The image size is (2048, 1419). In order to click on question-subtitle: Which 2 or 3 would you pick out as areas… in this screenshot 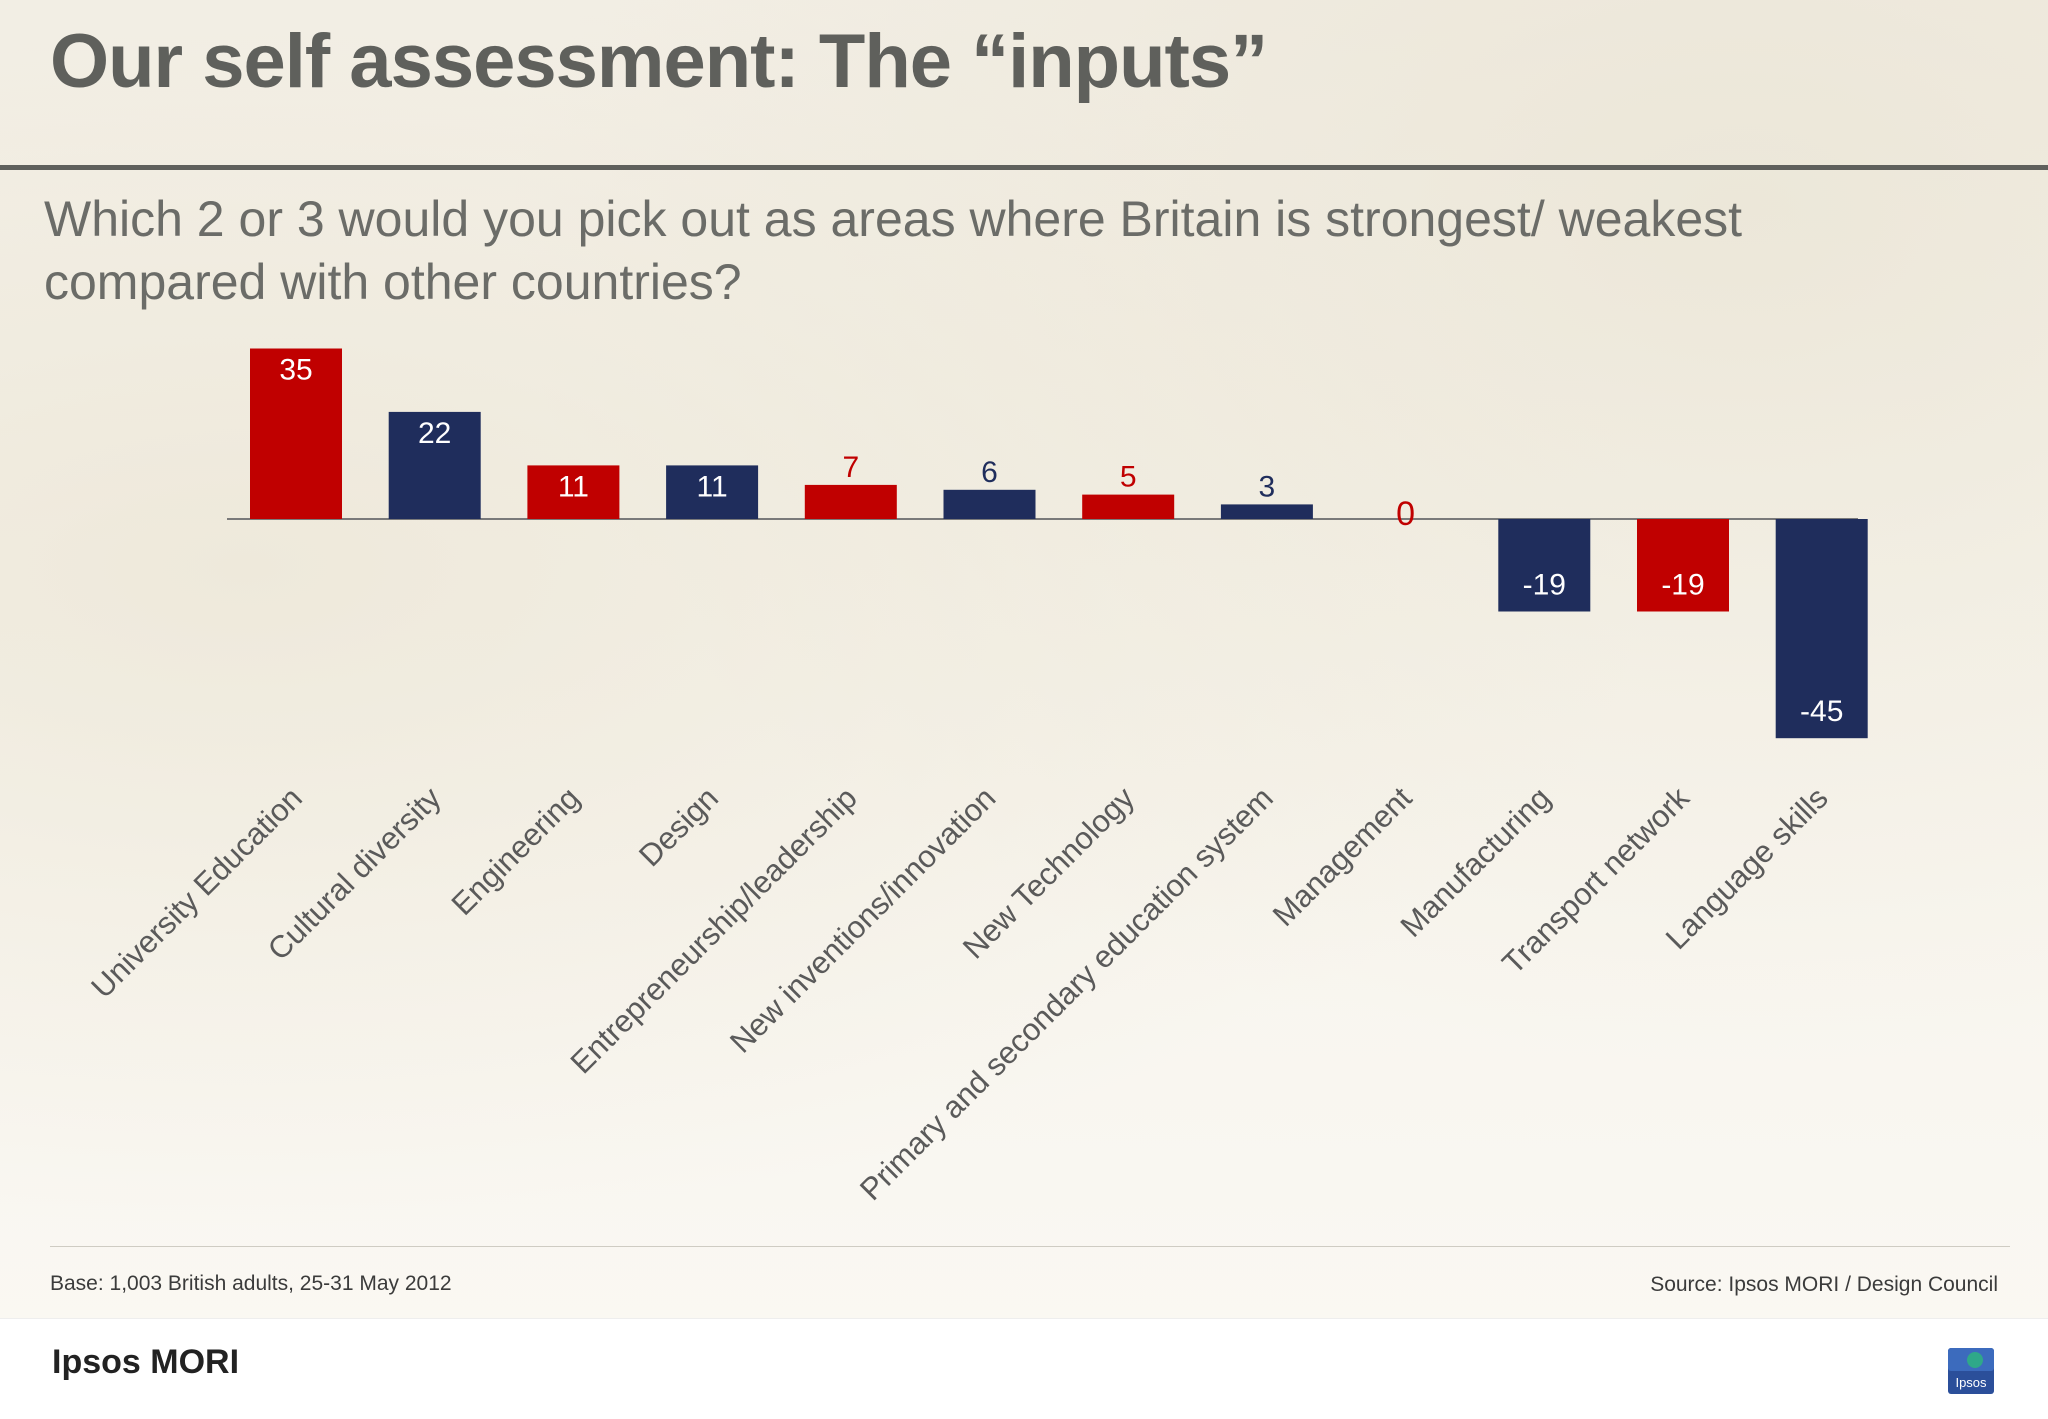, I will do `click(893, 250)`.